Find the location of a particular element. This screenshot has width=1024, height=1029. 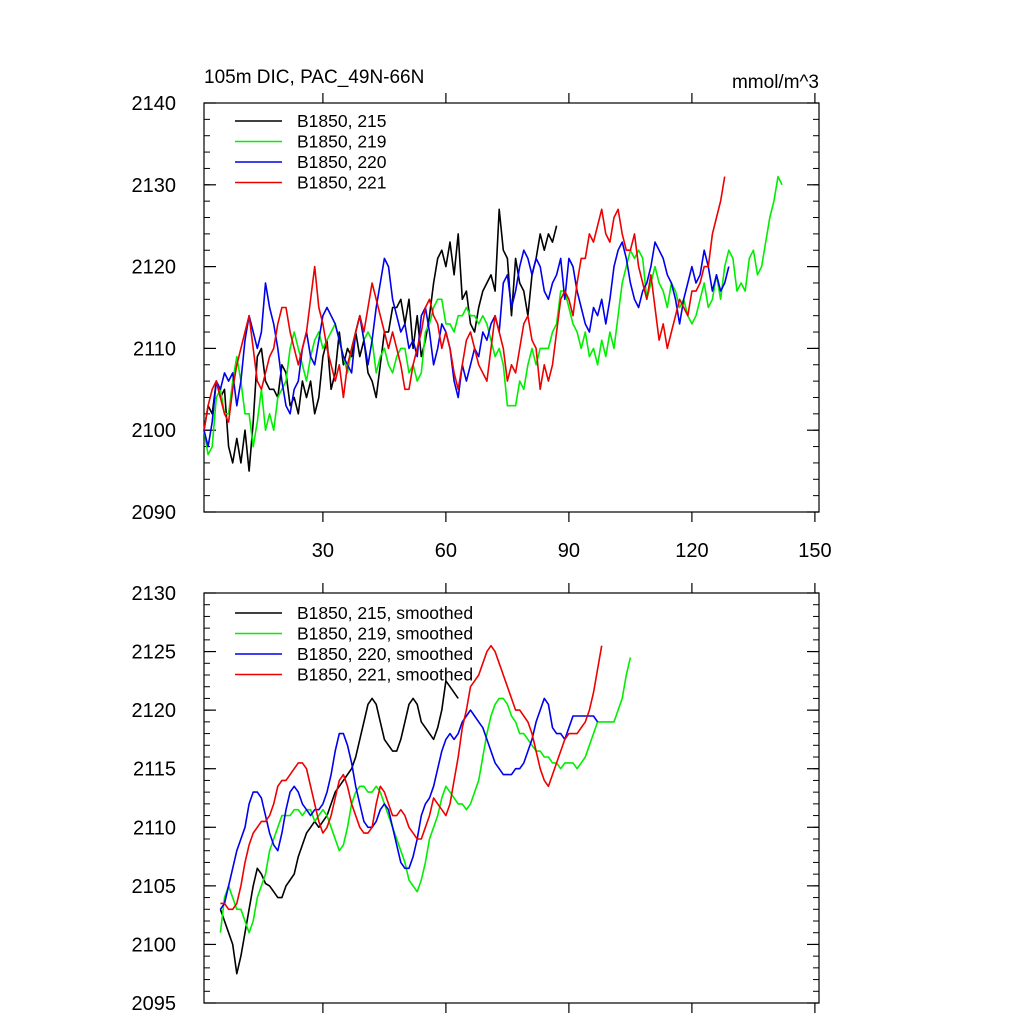

y-tick-label: 2115 is located at coordinates (154, 770).